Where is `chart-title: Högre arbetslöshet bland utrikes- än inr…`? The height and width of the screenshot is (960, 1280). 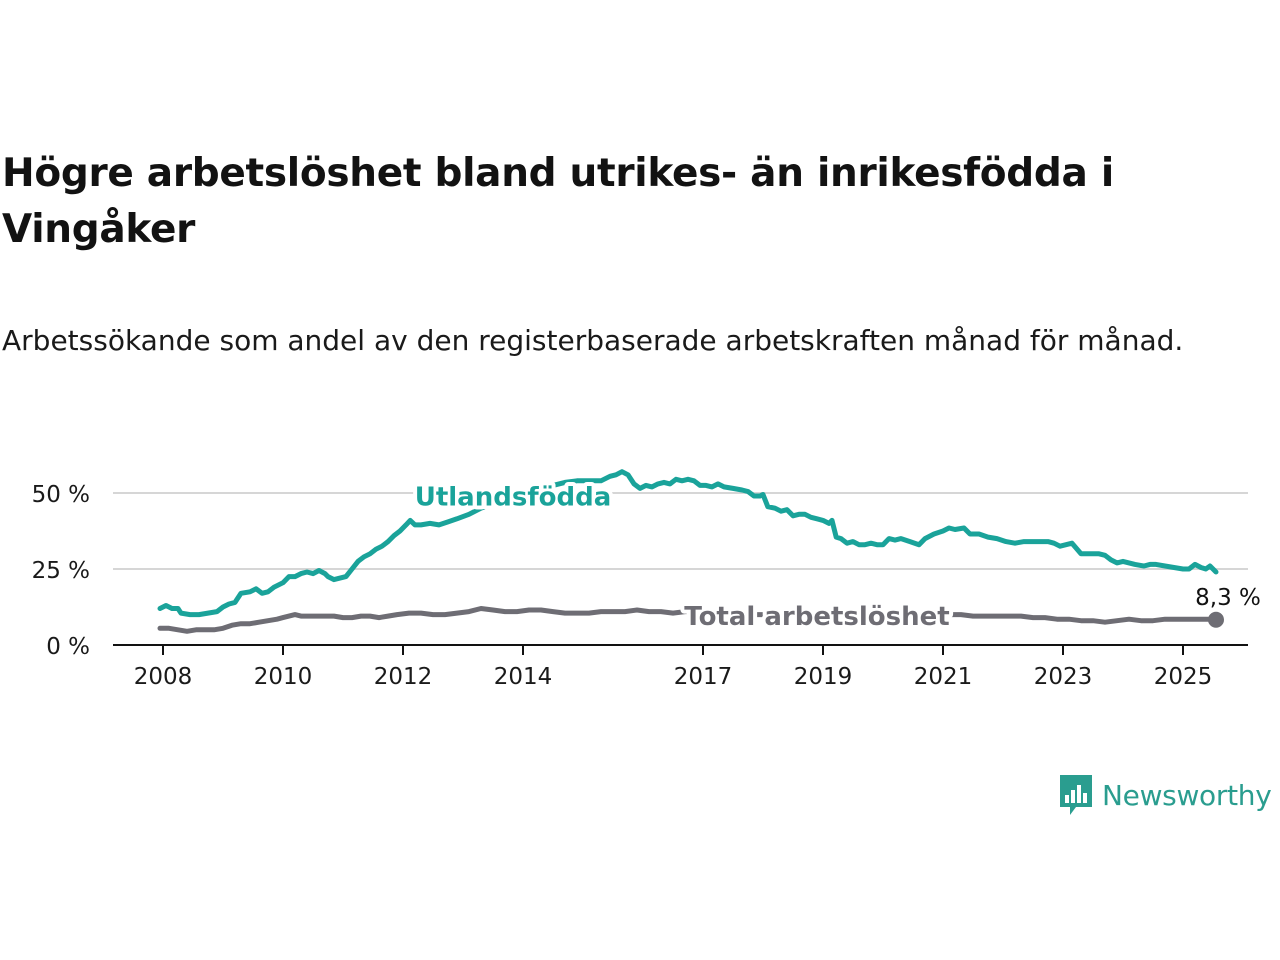
chart-title: Högre arbetslöshet bland utrikes- än inr… is located at coordinates (558, 201).